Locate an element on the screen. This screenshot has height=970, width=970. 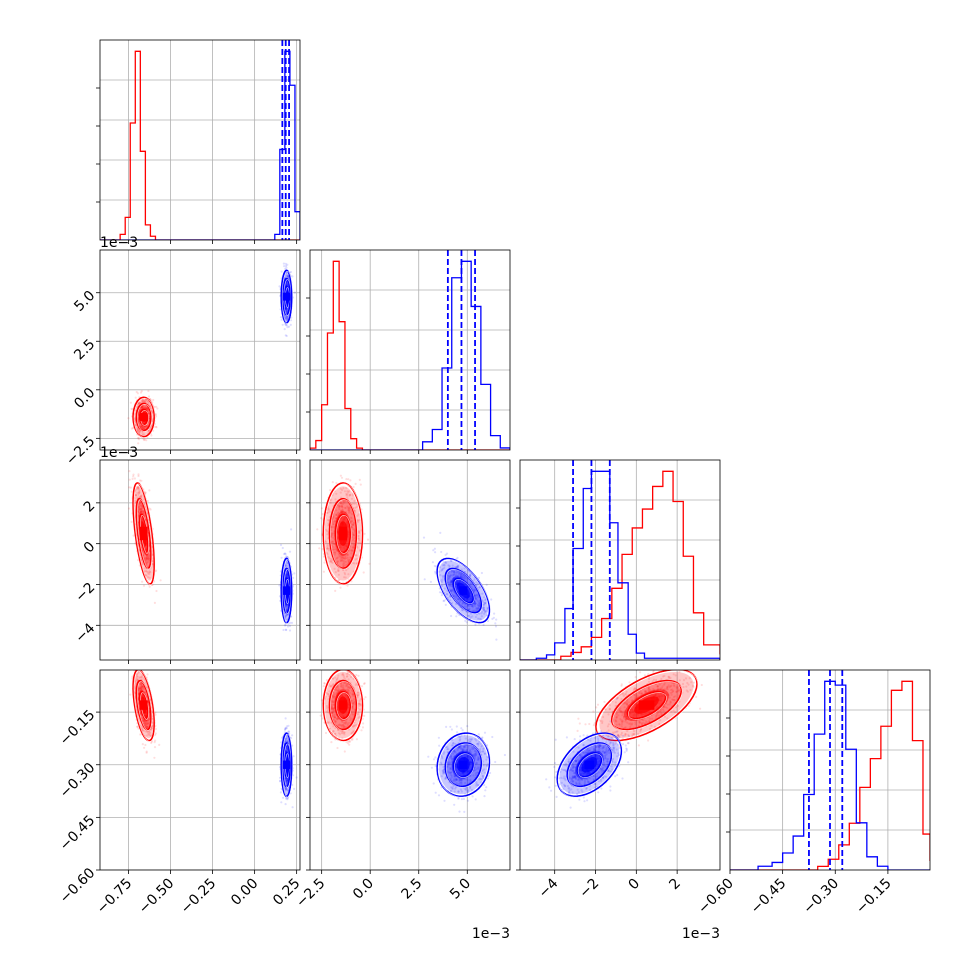
contour-red is located at coordinates (343, 533).